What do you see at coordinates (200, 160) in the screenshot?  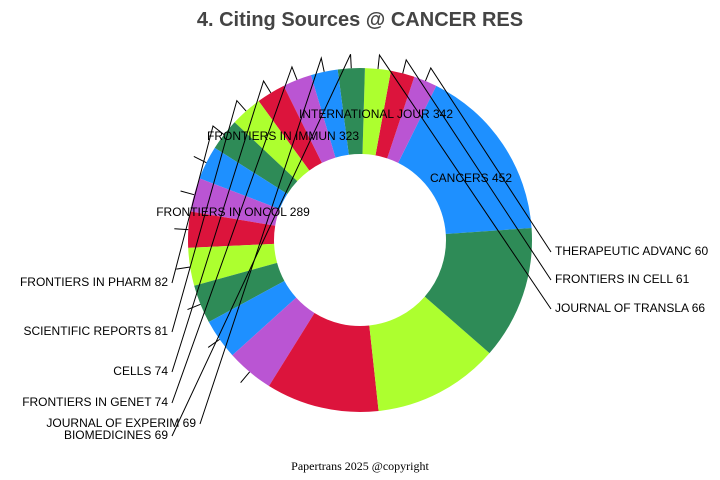 I see `leader-line-signal-transductio` at bounding box center [200, 160].